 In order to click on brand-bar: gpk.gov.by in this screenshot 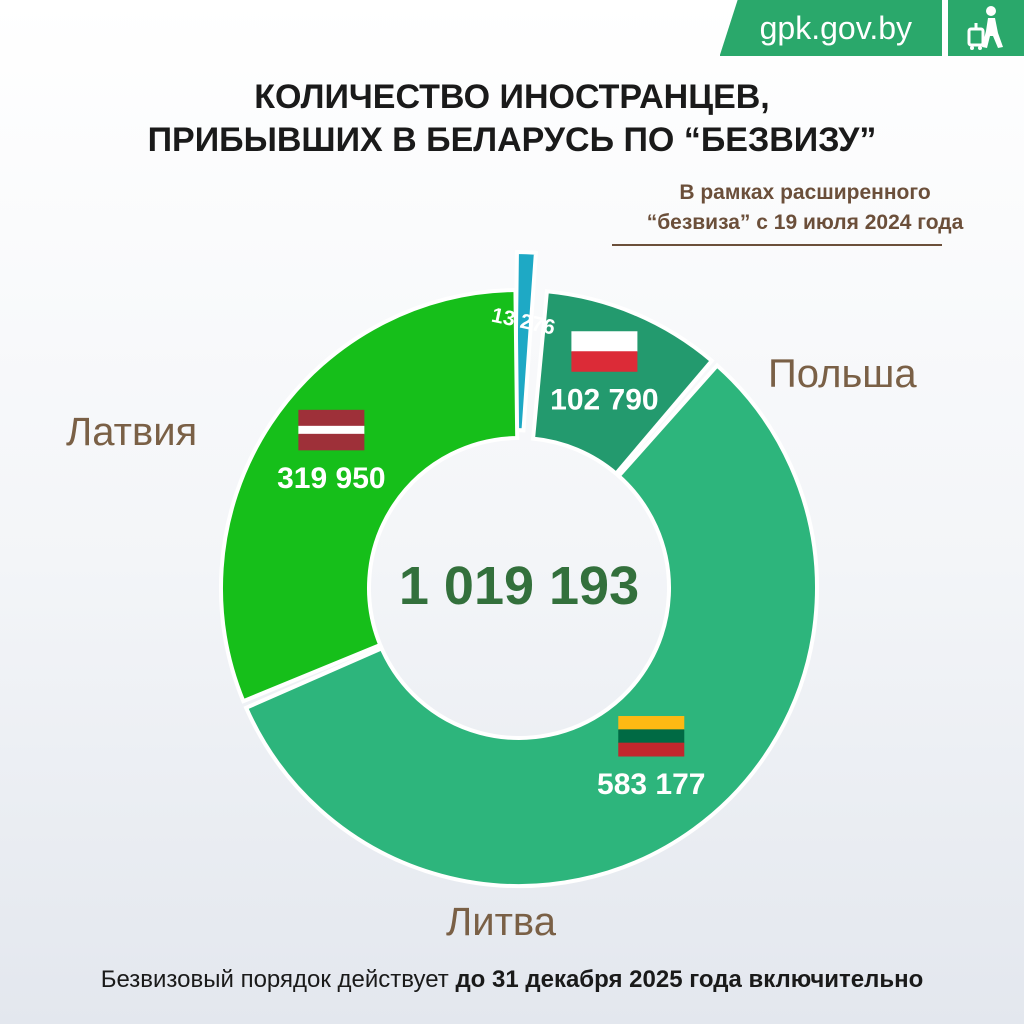, I will do `click(871, 28)`.